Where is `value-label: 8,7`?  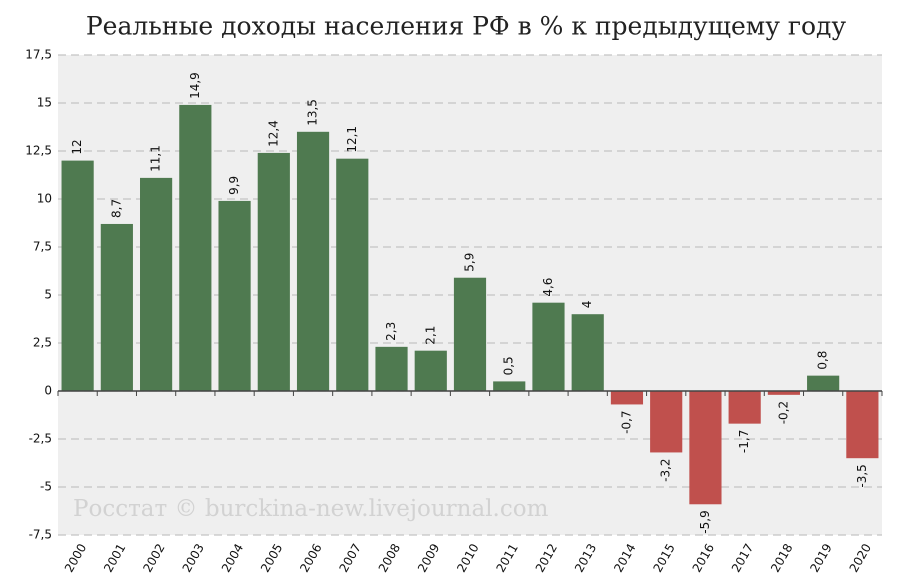 value-label: 8,7 is located at coordinates (116, 208).